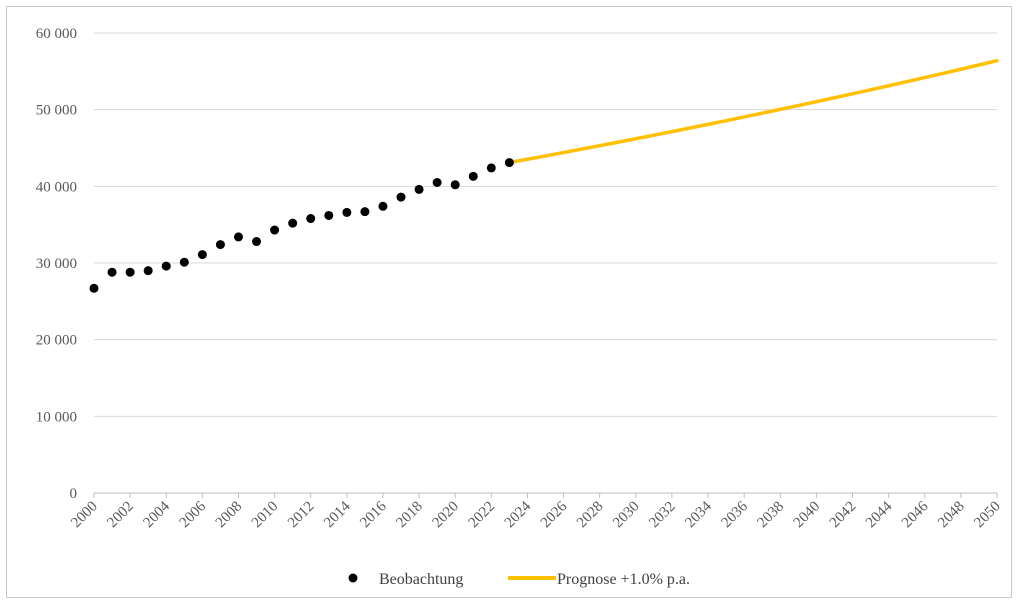  What do you see at coordinates (193, 514) in the screenshot?
I see `x-tick-label: 2006` at bounding box center [193, 514].